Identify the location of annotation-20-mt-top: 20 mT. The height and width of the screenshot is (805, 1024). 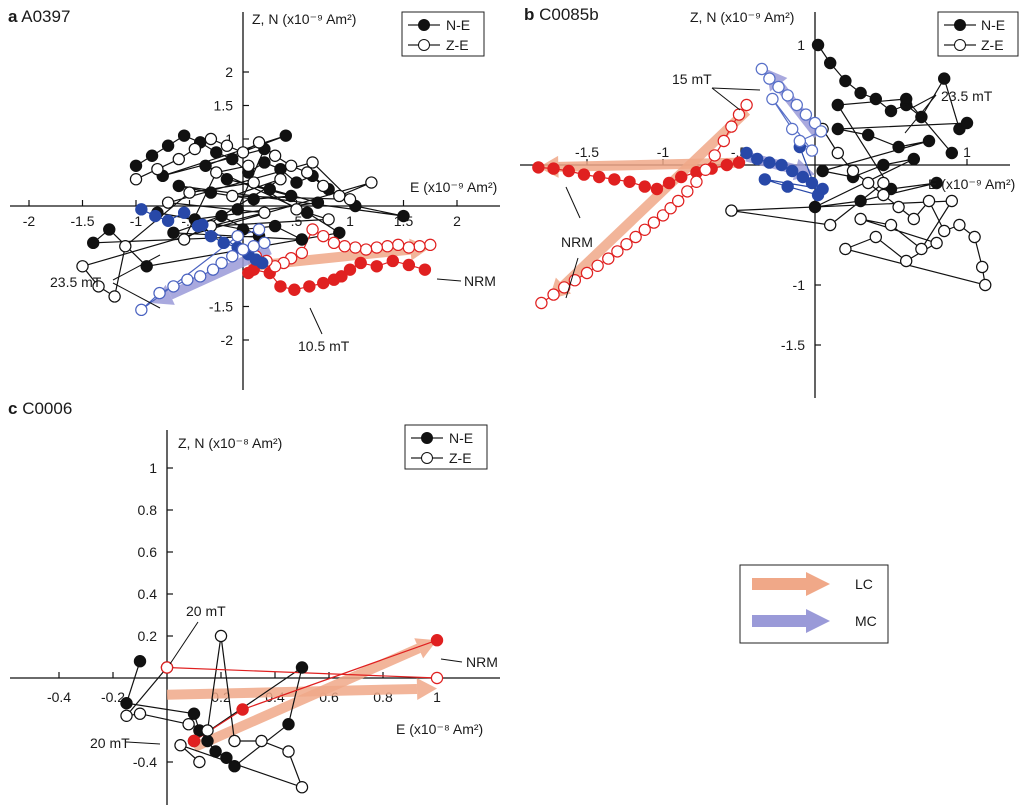
(206, 611).